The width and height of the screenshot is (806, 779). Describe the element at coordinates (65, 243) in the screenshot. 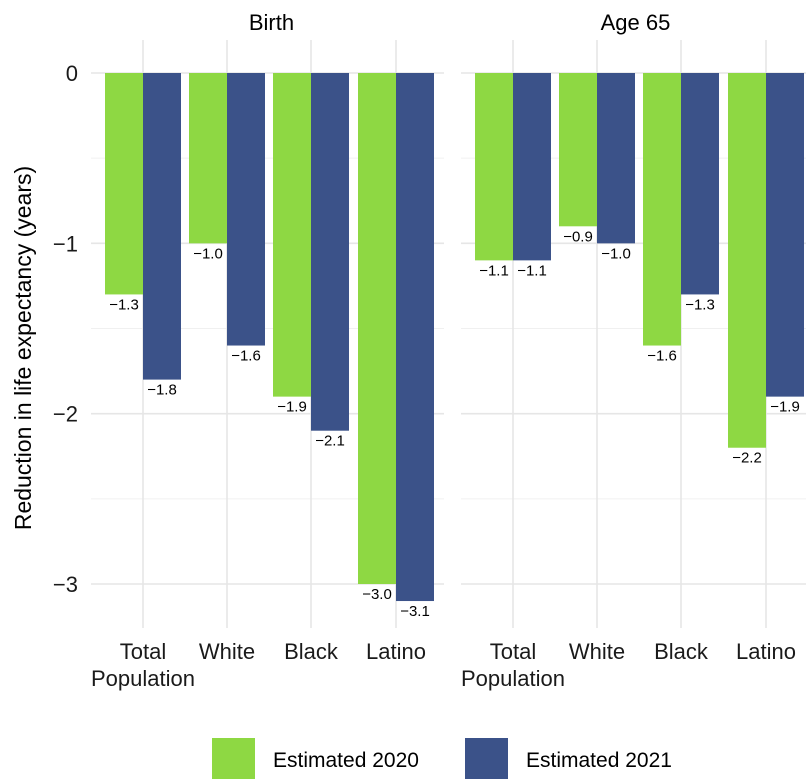

I see `y-tick-label: −1` at that location.